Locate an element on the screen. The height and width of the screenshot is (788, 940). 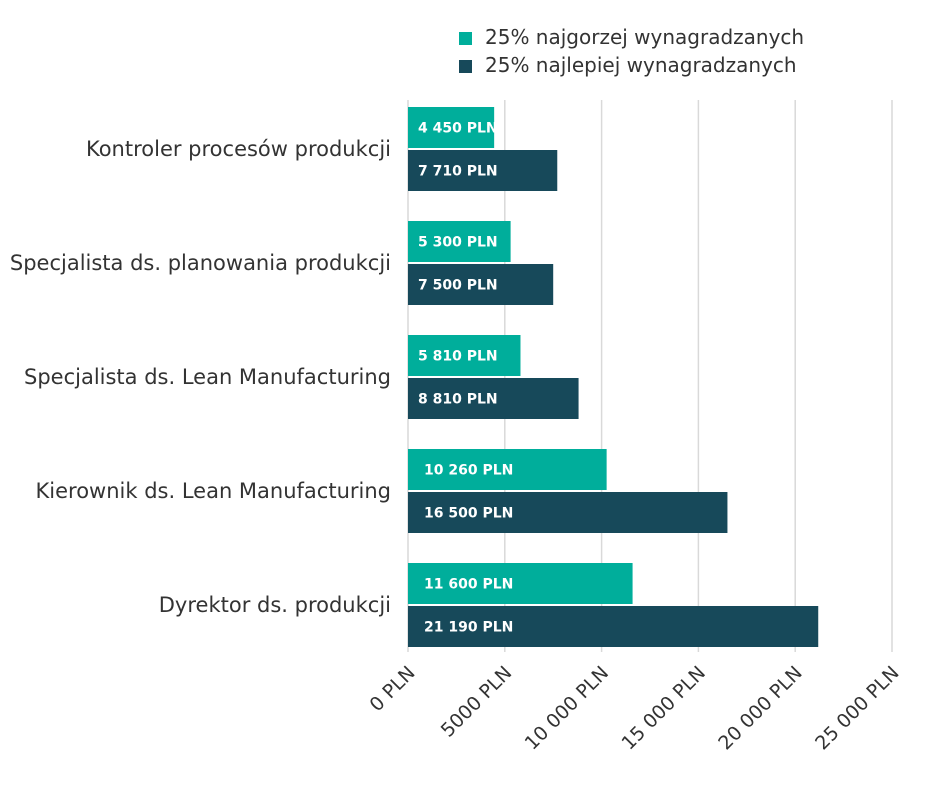
data-label: 7 710 PLN is located at coordinates (458, 172).